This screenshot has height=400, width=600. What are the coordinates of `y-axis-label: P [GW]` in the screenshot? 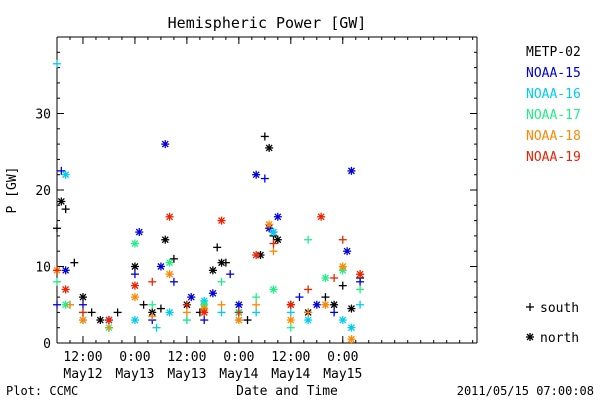 It's located at (12, 190).